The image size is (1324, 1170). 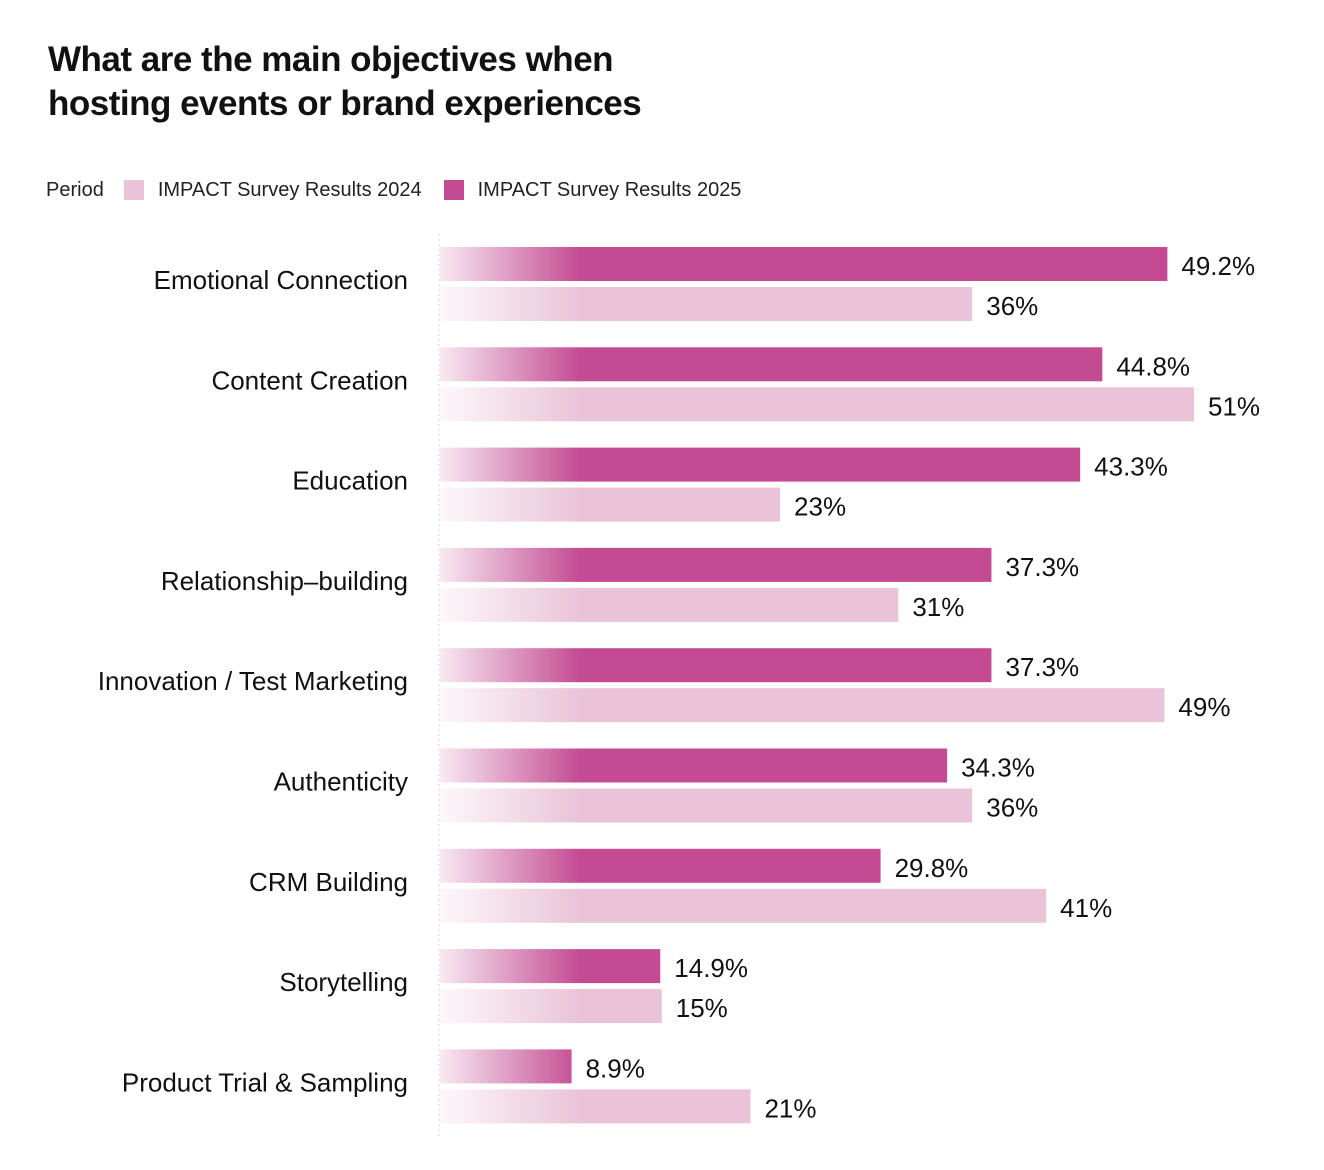 I want to click on legend-label-2024: IMPACT Survey Results 2024, so click(x=289, y=189).